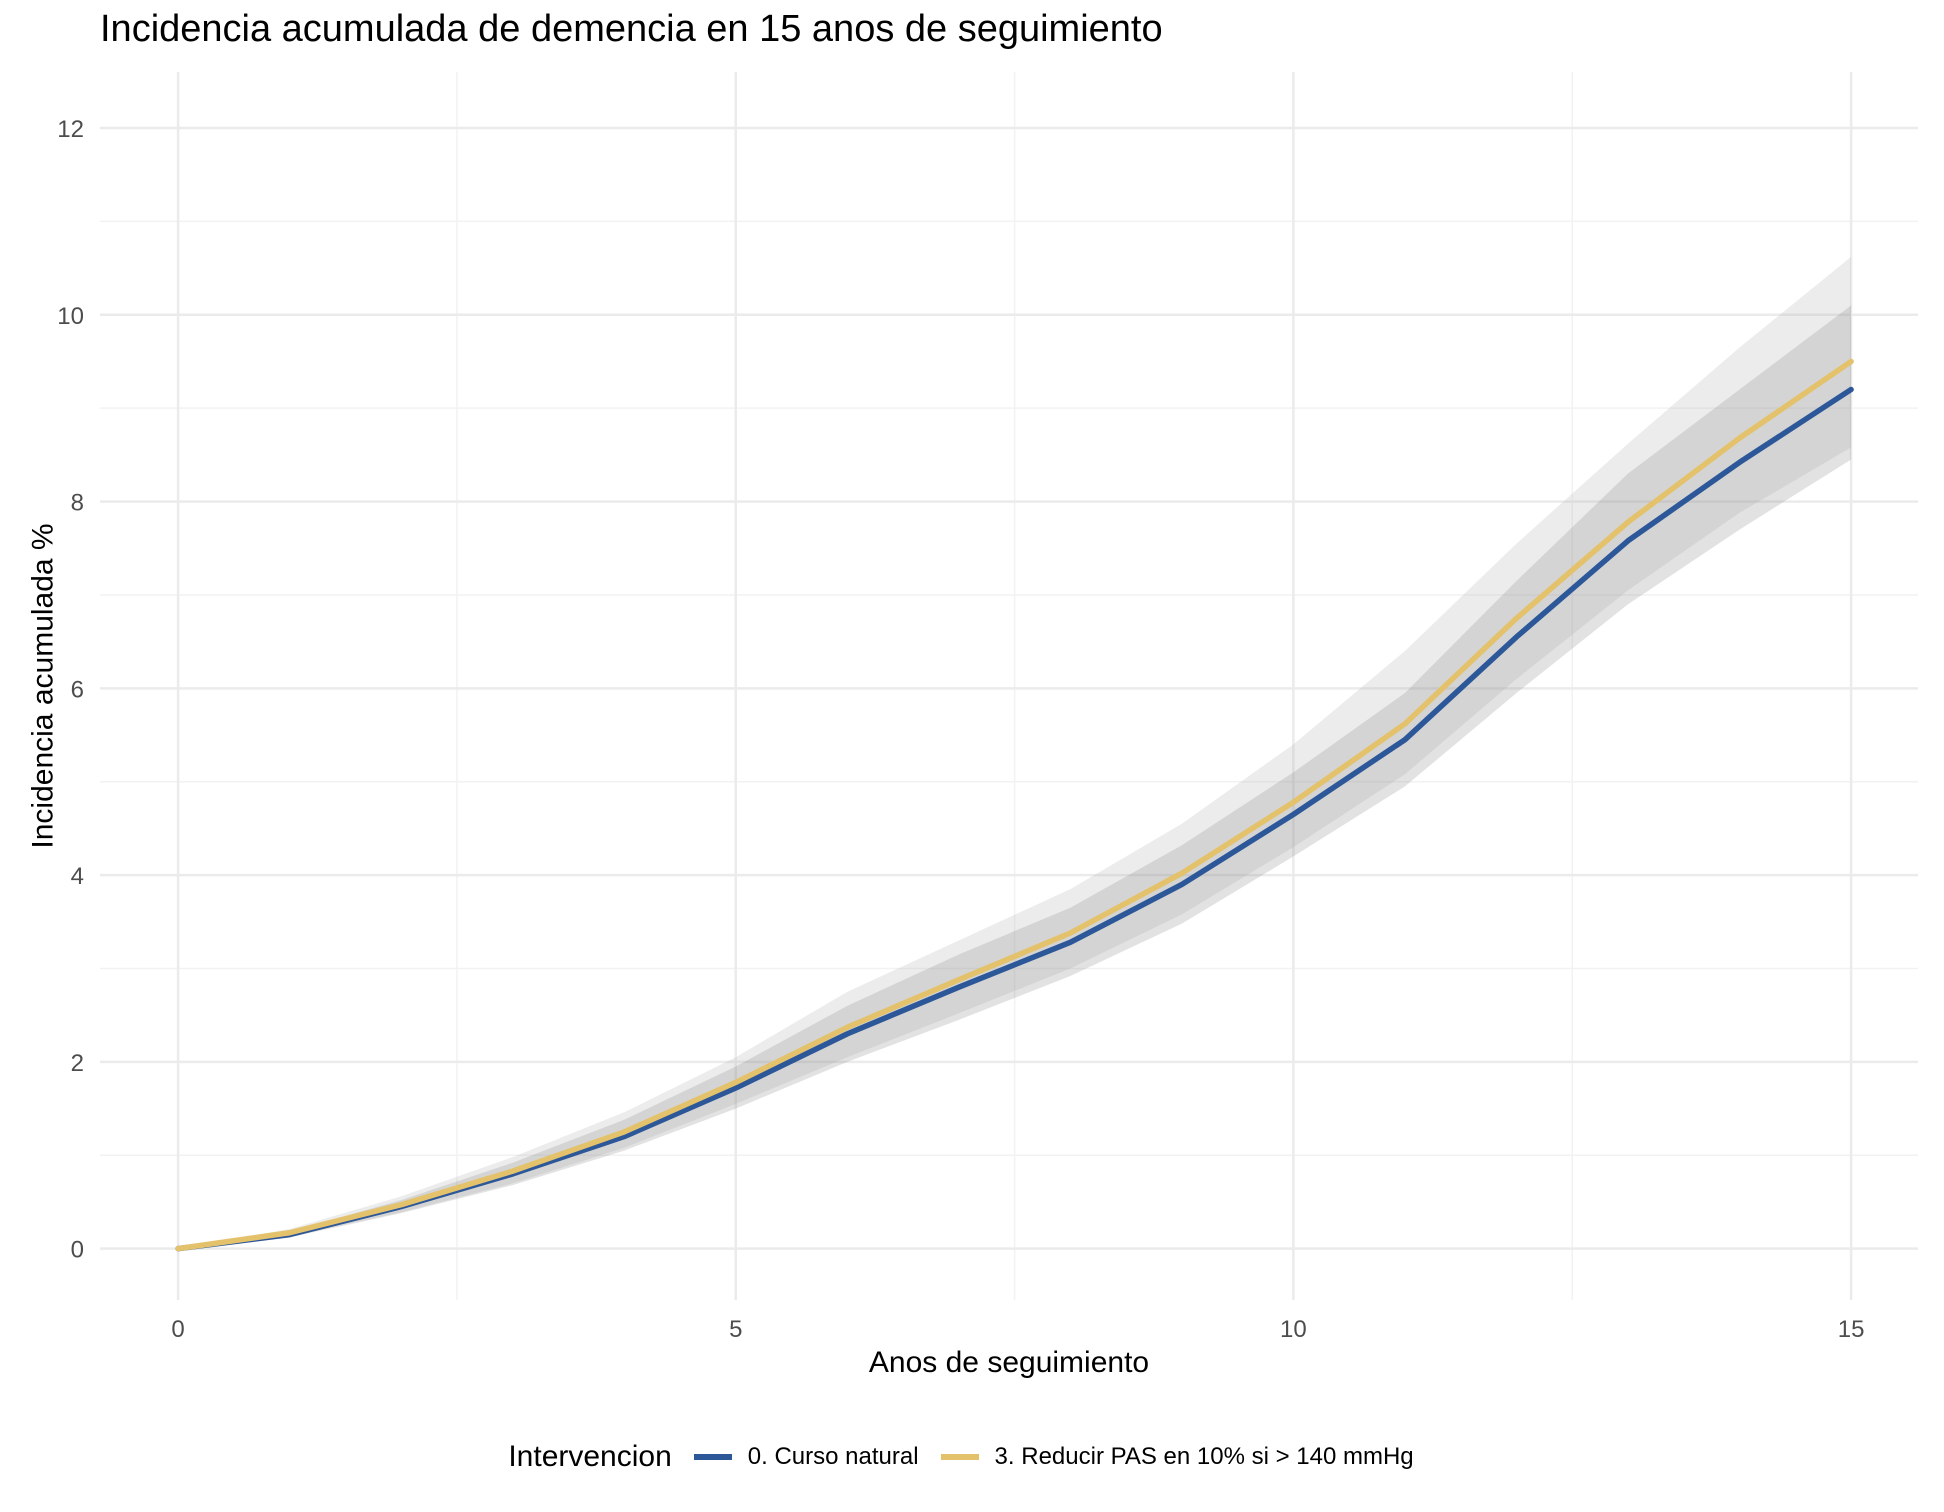 This screenshot has height=1512, width=1944. I want to click on y-tick-label: 12, so click(70, 129).